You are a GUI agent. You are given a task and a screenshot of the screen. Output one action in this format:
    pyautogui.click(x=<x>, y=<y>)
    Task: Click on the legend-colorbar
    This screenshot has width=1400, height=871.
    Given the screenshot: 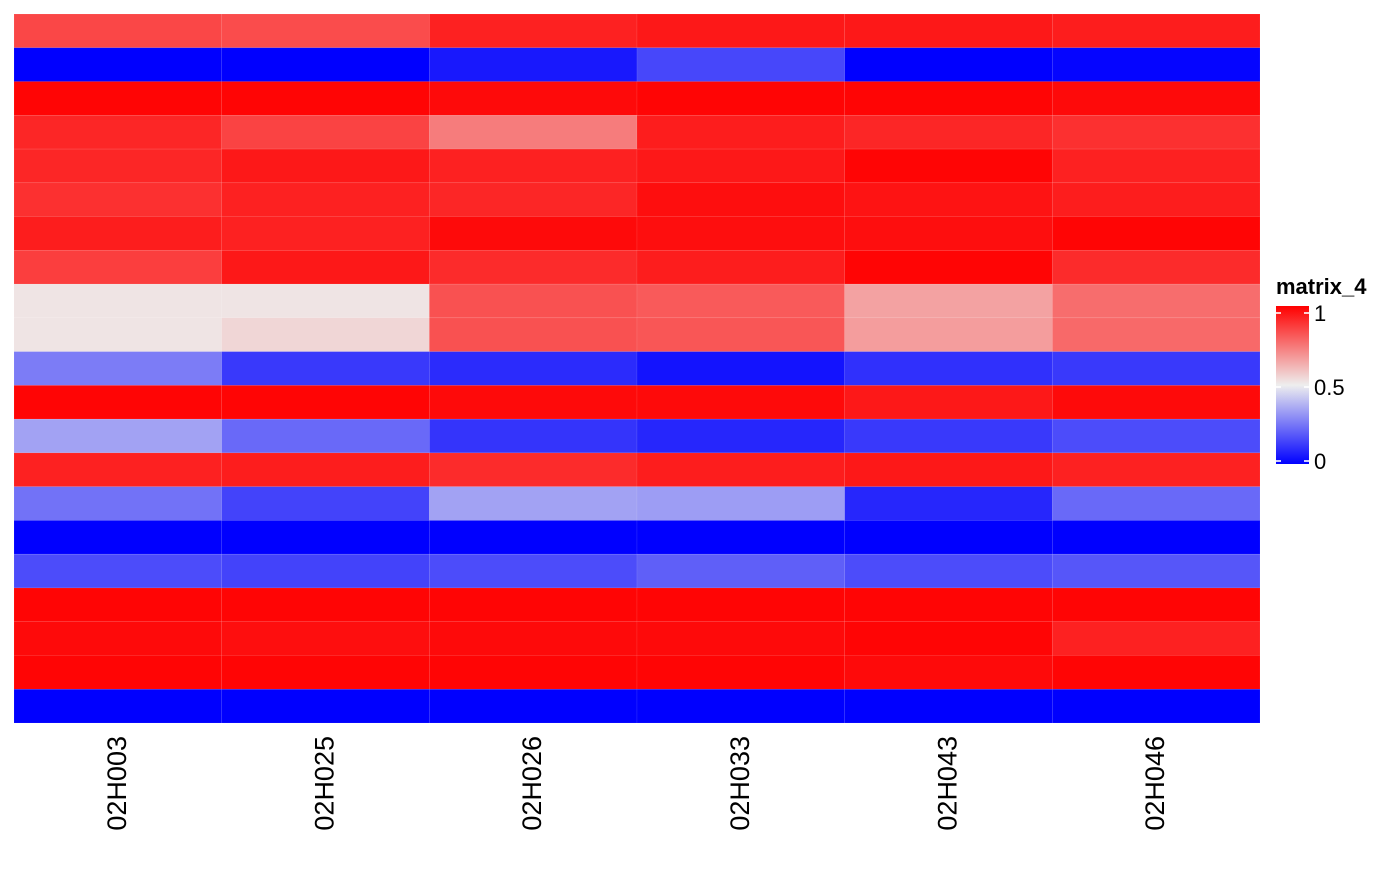 What is the action you would take?
    pyautogui.click(x=1292, y=385)
    